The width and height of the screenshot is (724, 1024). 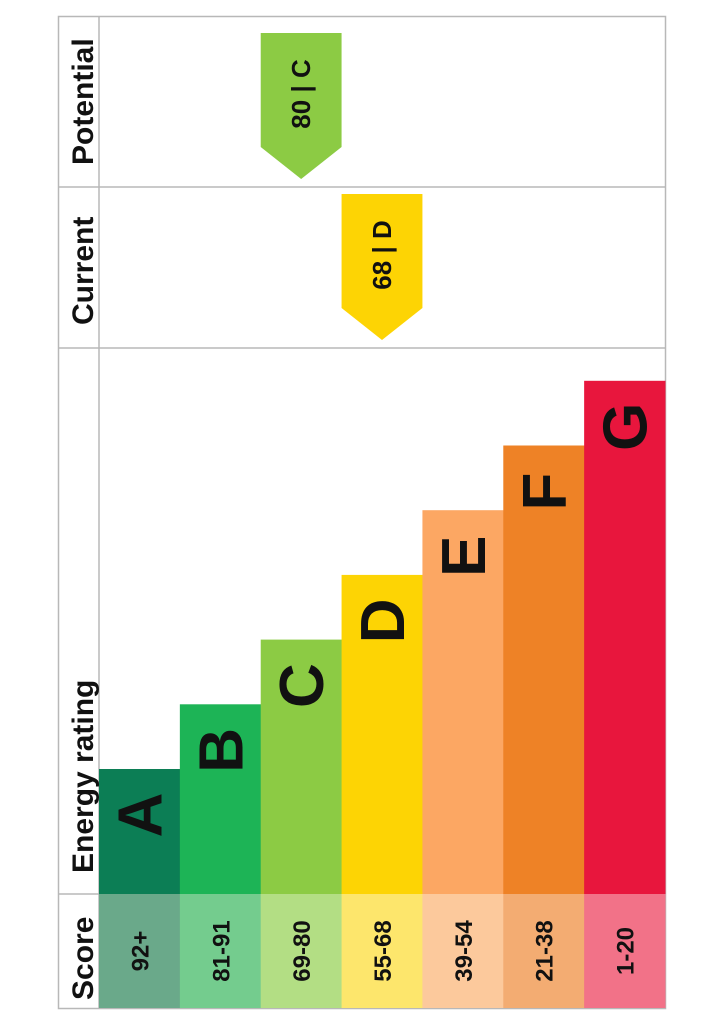 I want to click on current-arrow, so click(x=382, y=267).